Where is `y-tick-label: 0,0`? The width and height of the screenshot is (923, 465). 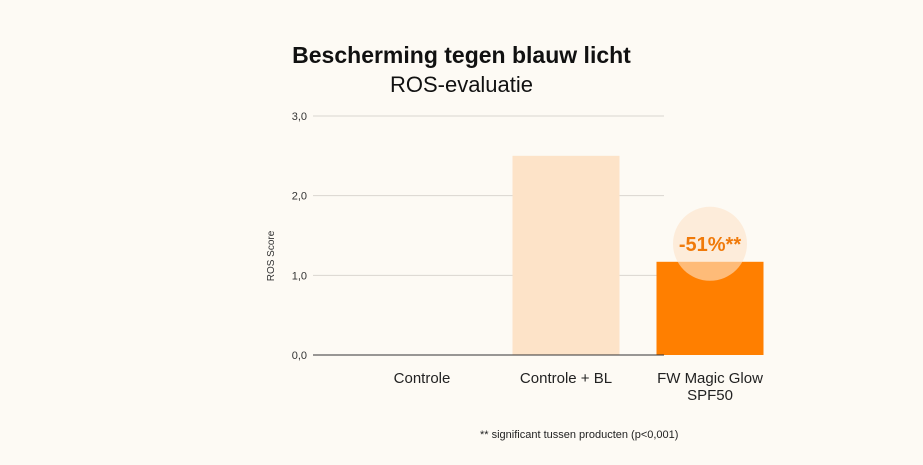 y-tick-label: 0,0 is located at coordinates (299, 356).